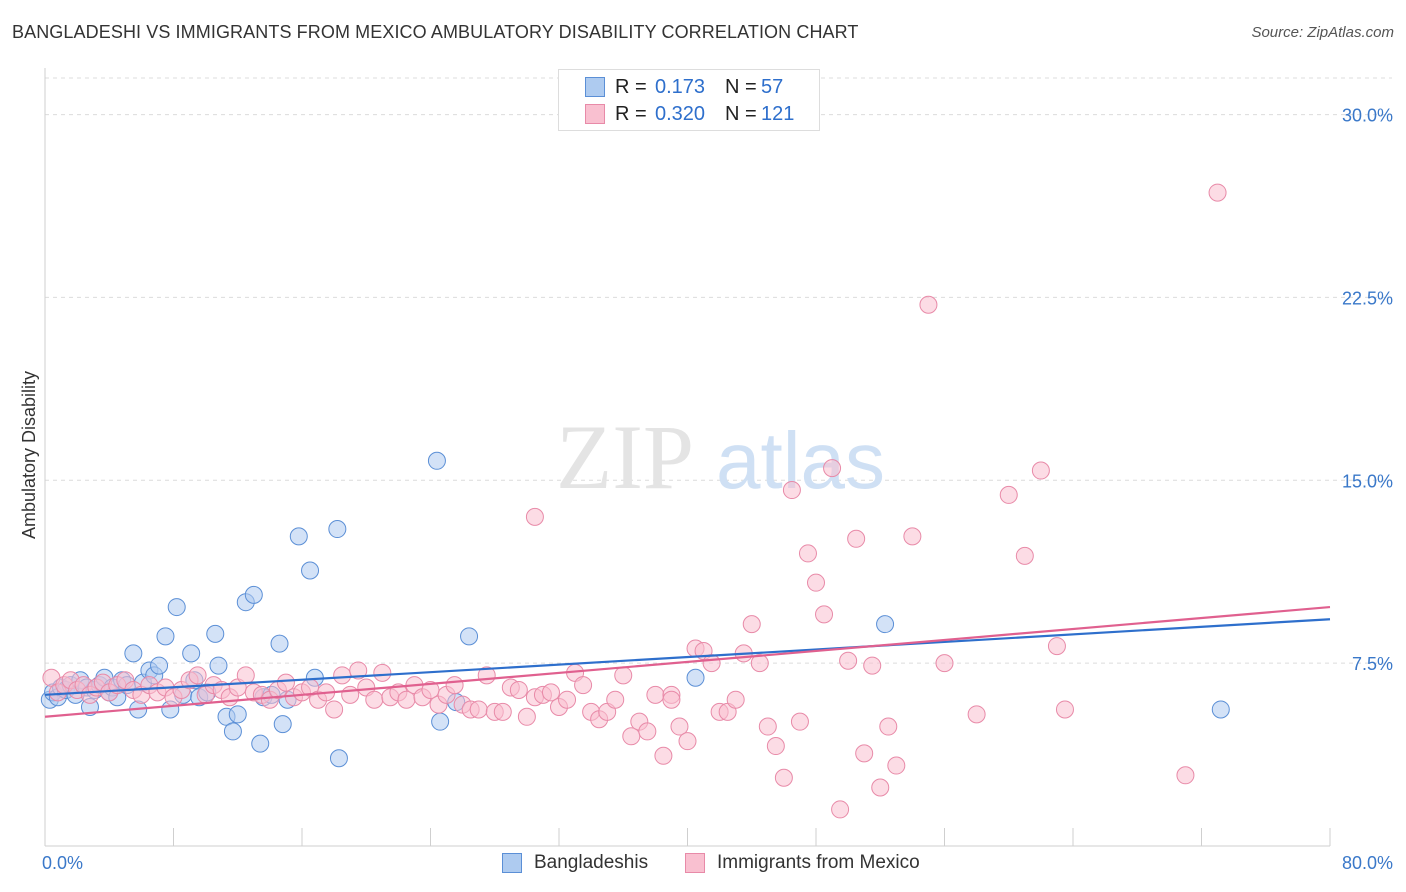 Image resolution: width=1406 pixels, height=892 pixels. I want to click on legend-n-value-mexico: 121, so click(778, 113).